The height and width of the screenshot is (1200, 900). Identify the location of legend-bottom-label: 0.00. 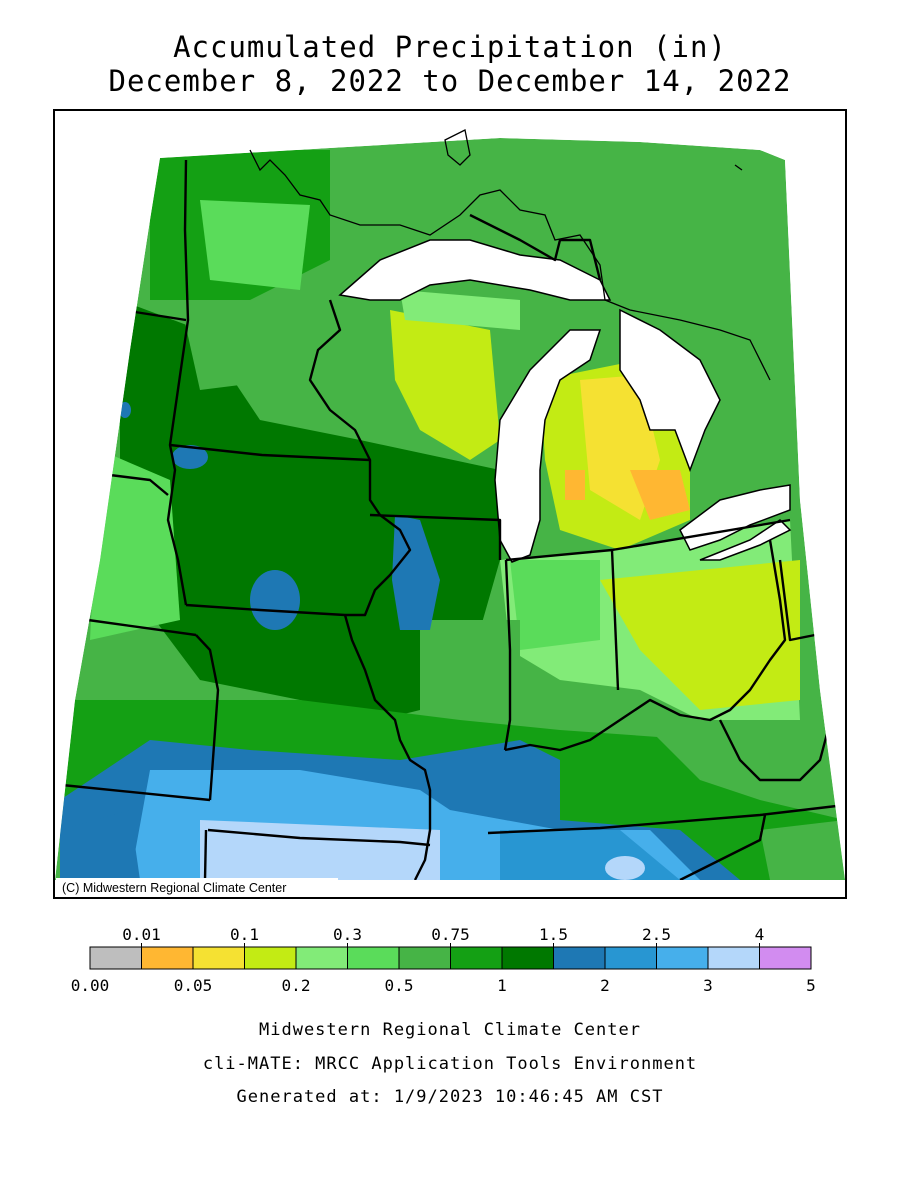
(90, 985).